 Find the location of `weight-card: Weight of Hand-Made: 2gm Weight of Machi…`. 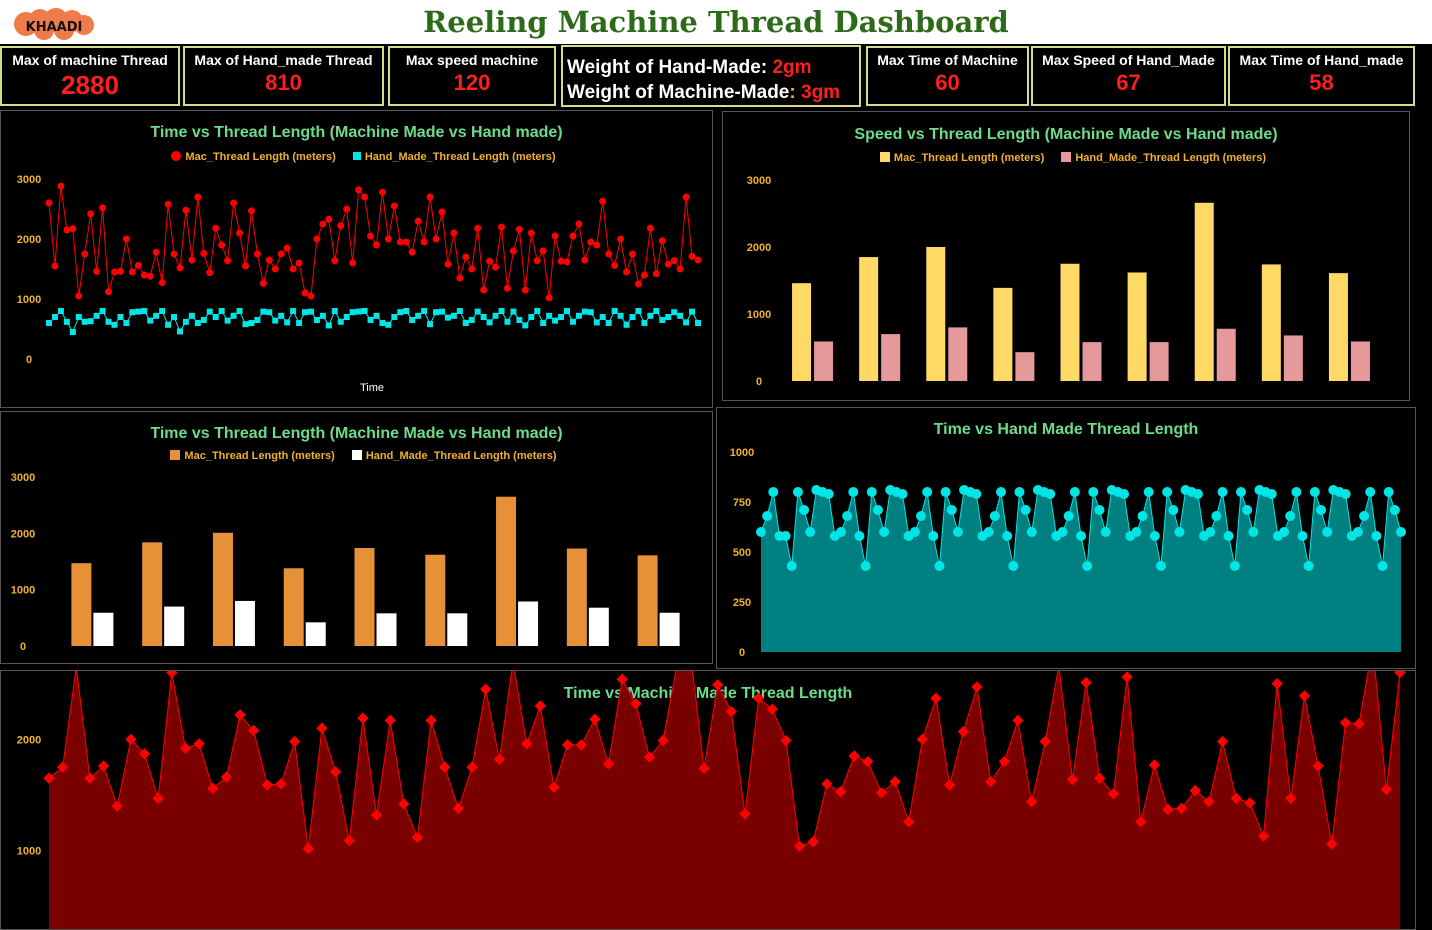

weight-card: Weight of Hand-Made: 2gm Weight of Machi… is located at coordinates (711, 76).